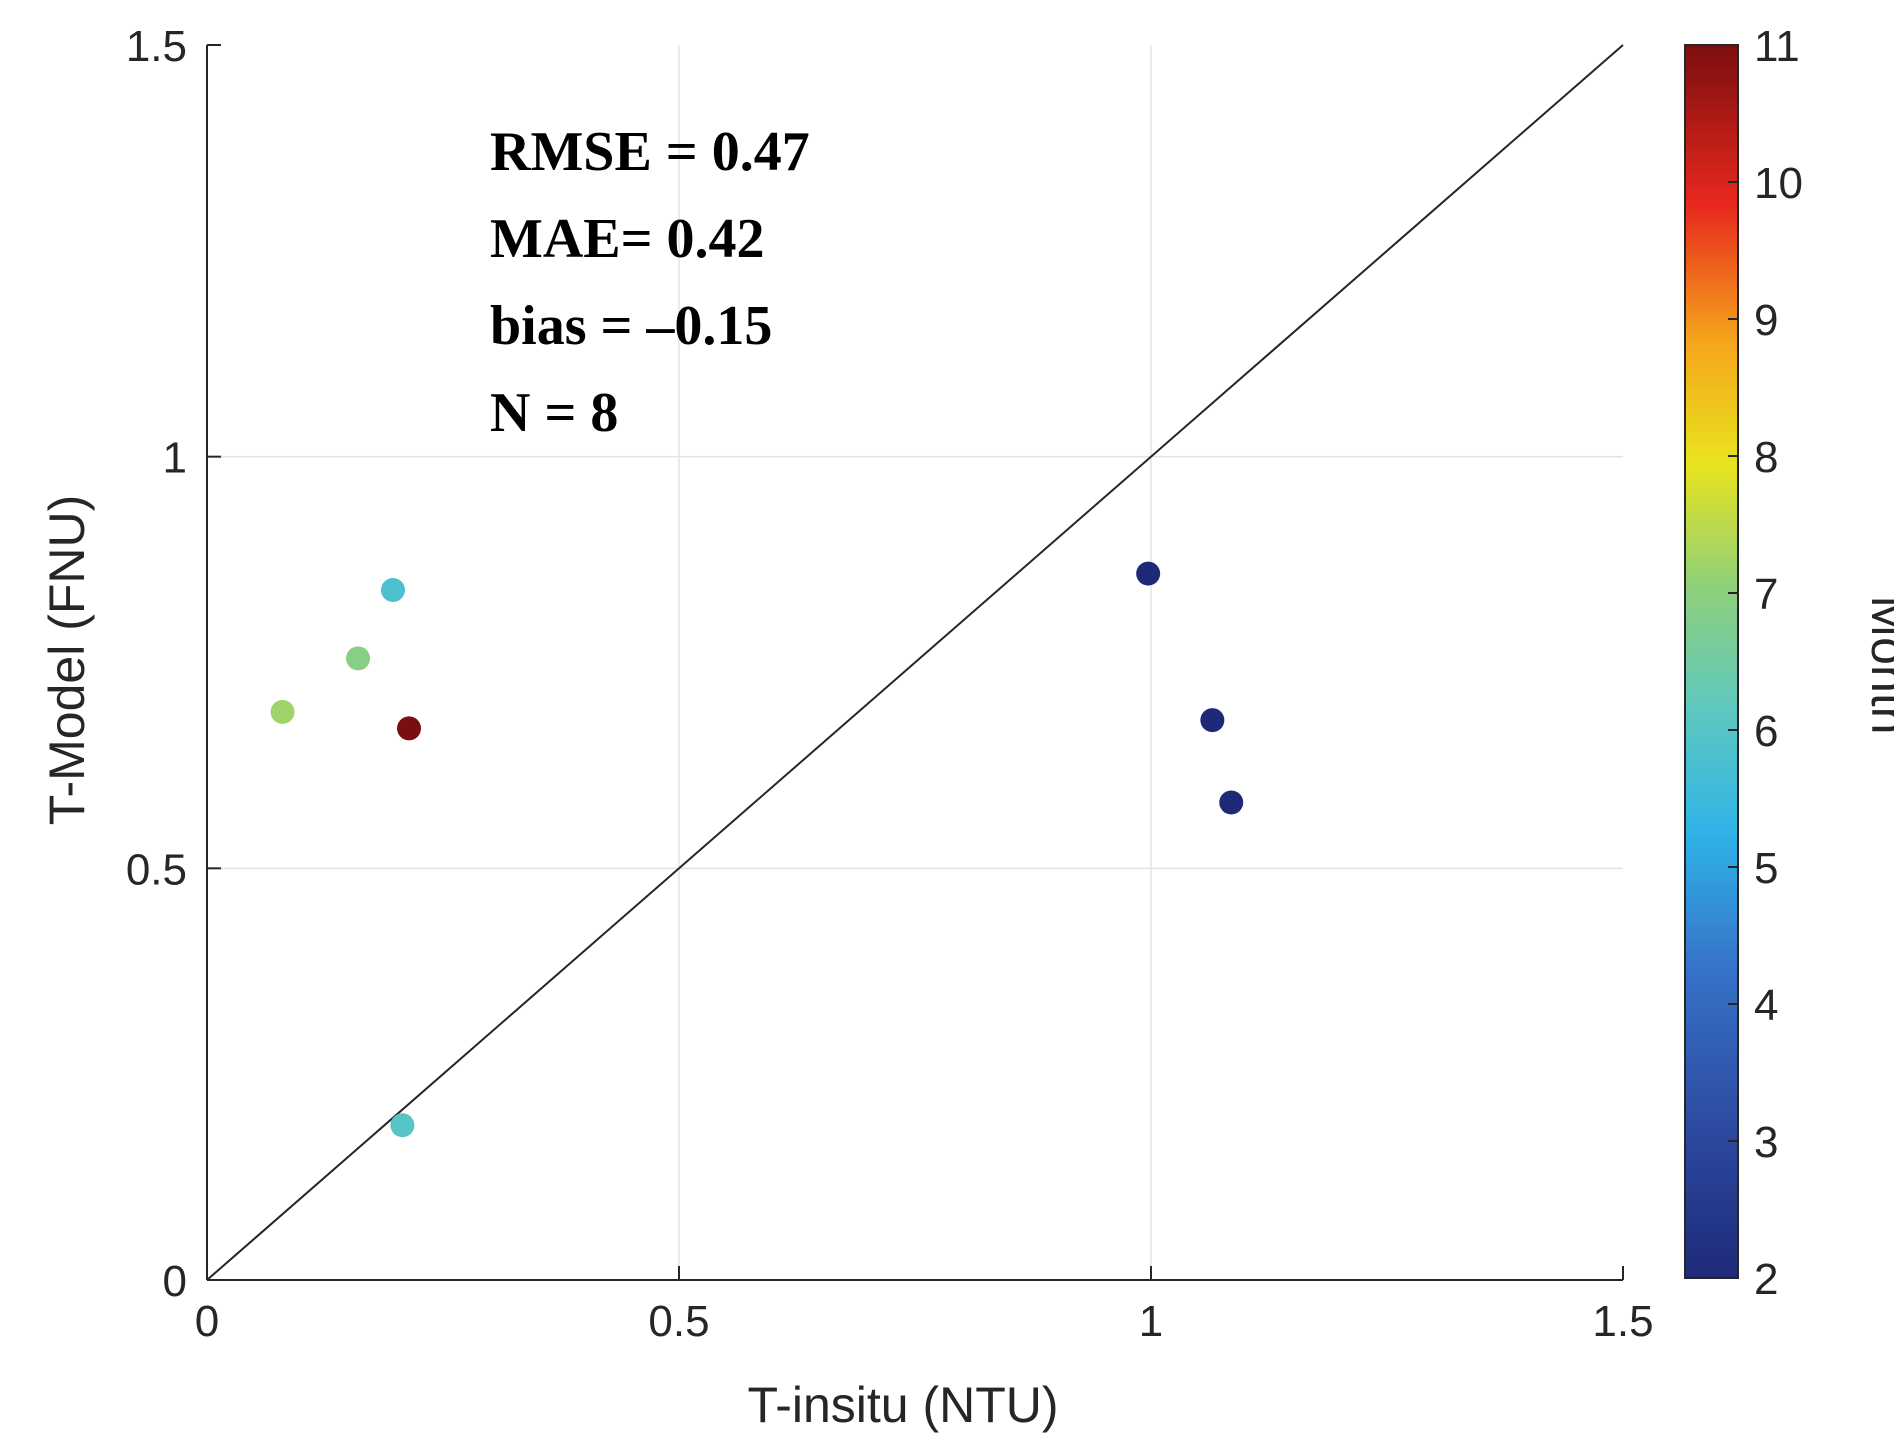  What do you see at coordinates (1765, 663) in the screenshot?
I see `colorbar-ticks: 2 3 4 5 6 7 8 9 10 11` at bounding box center [1765, 663].